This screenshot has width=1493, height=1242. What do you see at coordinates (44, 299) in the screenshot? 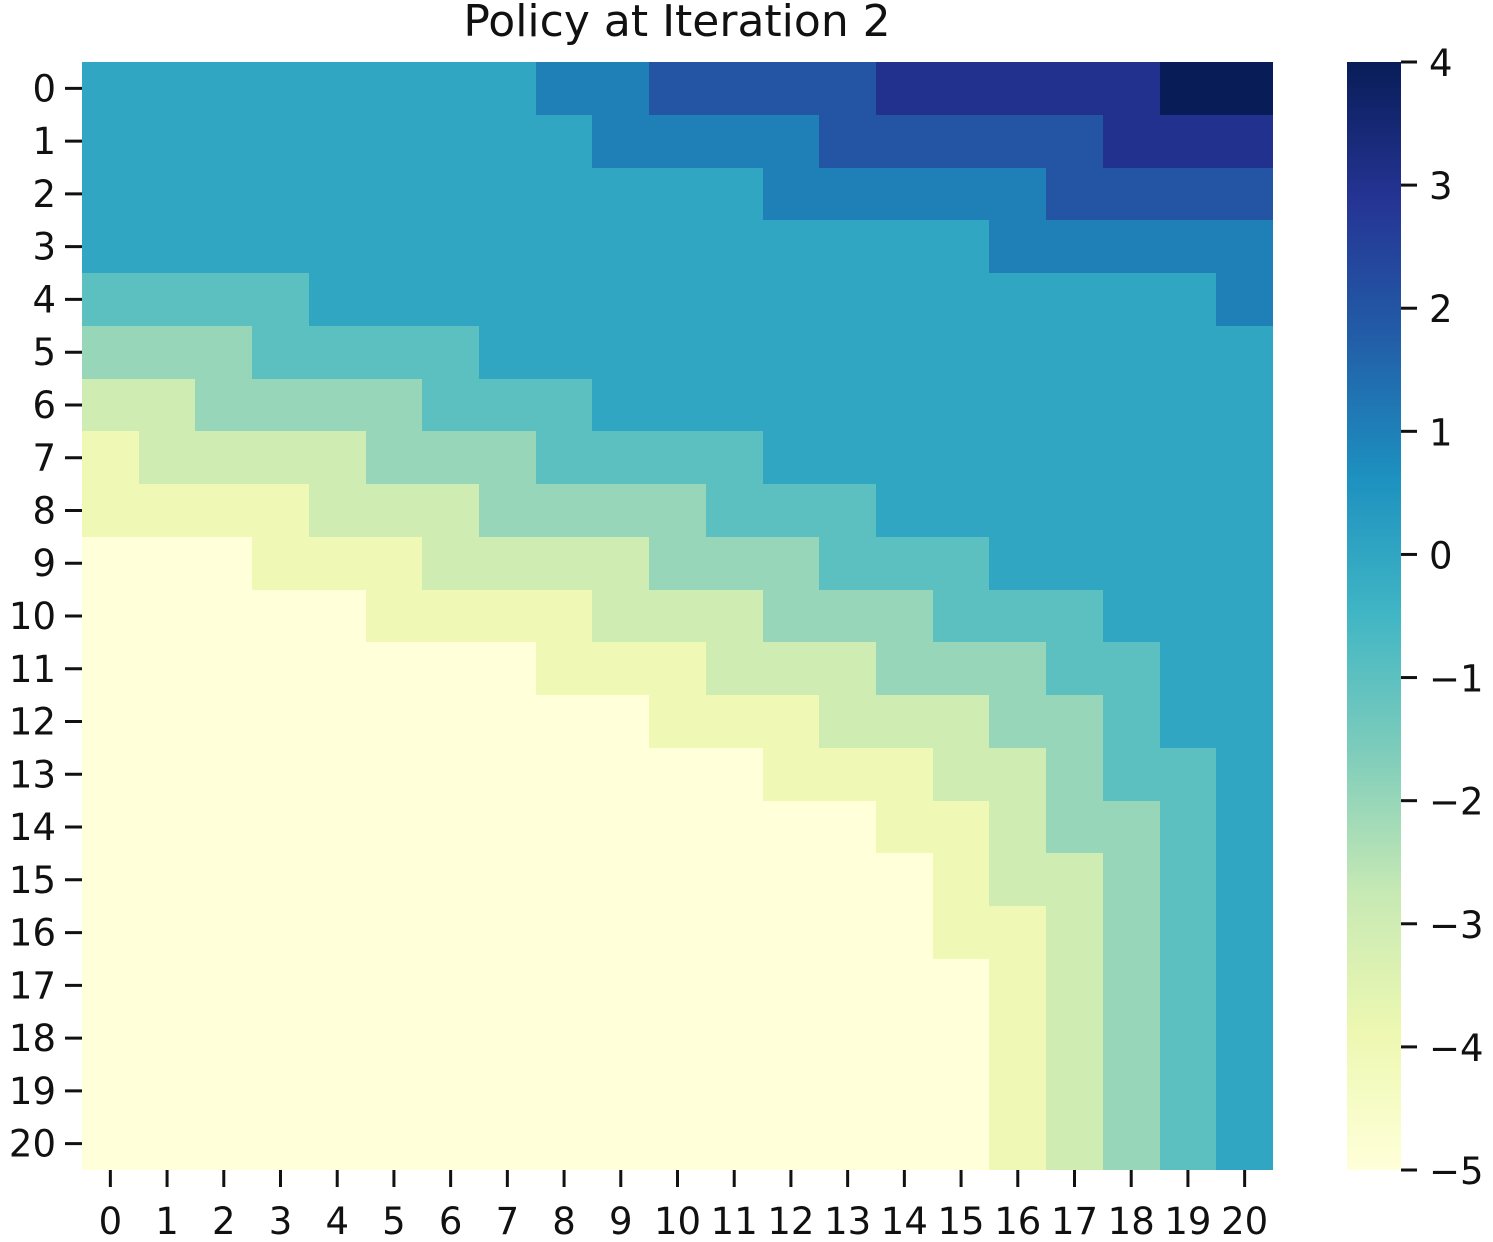
I see `y-tick-label: 4` at bounding box center [44, 299].